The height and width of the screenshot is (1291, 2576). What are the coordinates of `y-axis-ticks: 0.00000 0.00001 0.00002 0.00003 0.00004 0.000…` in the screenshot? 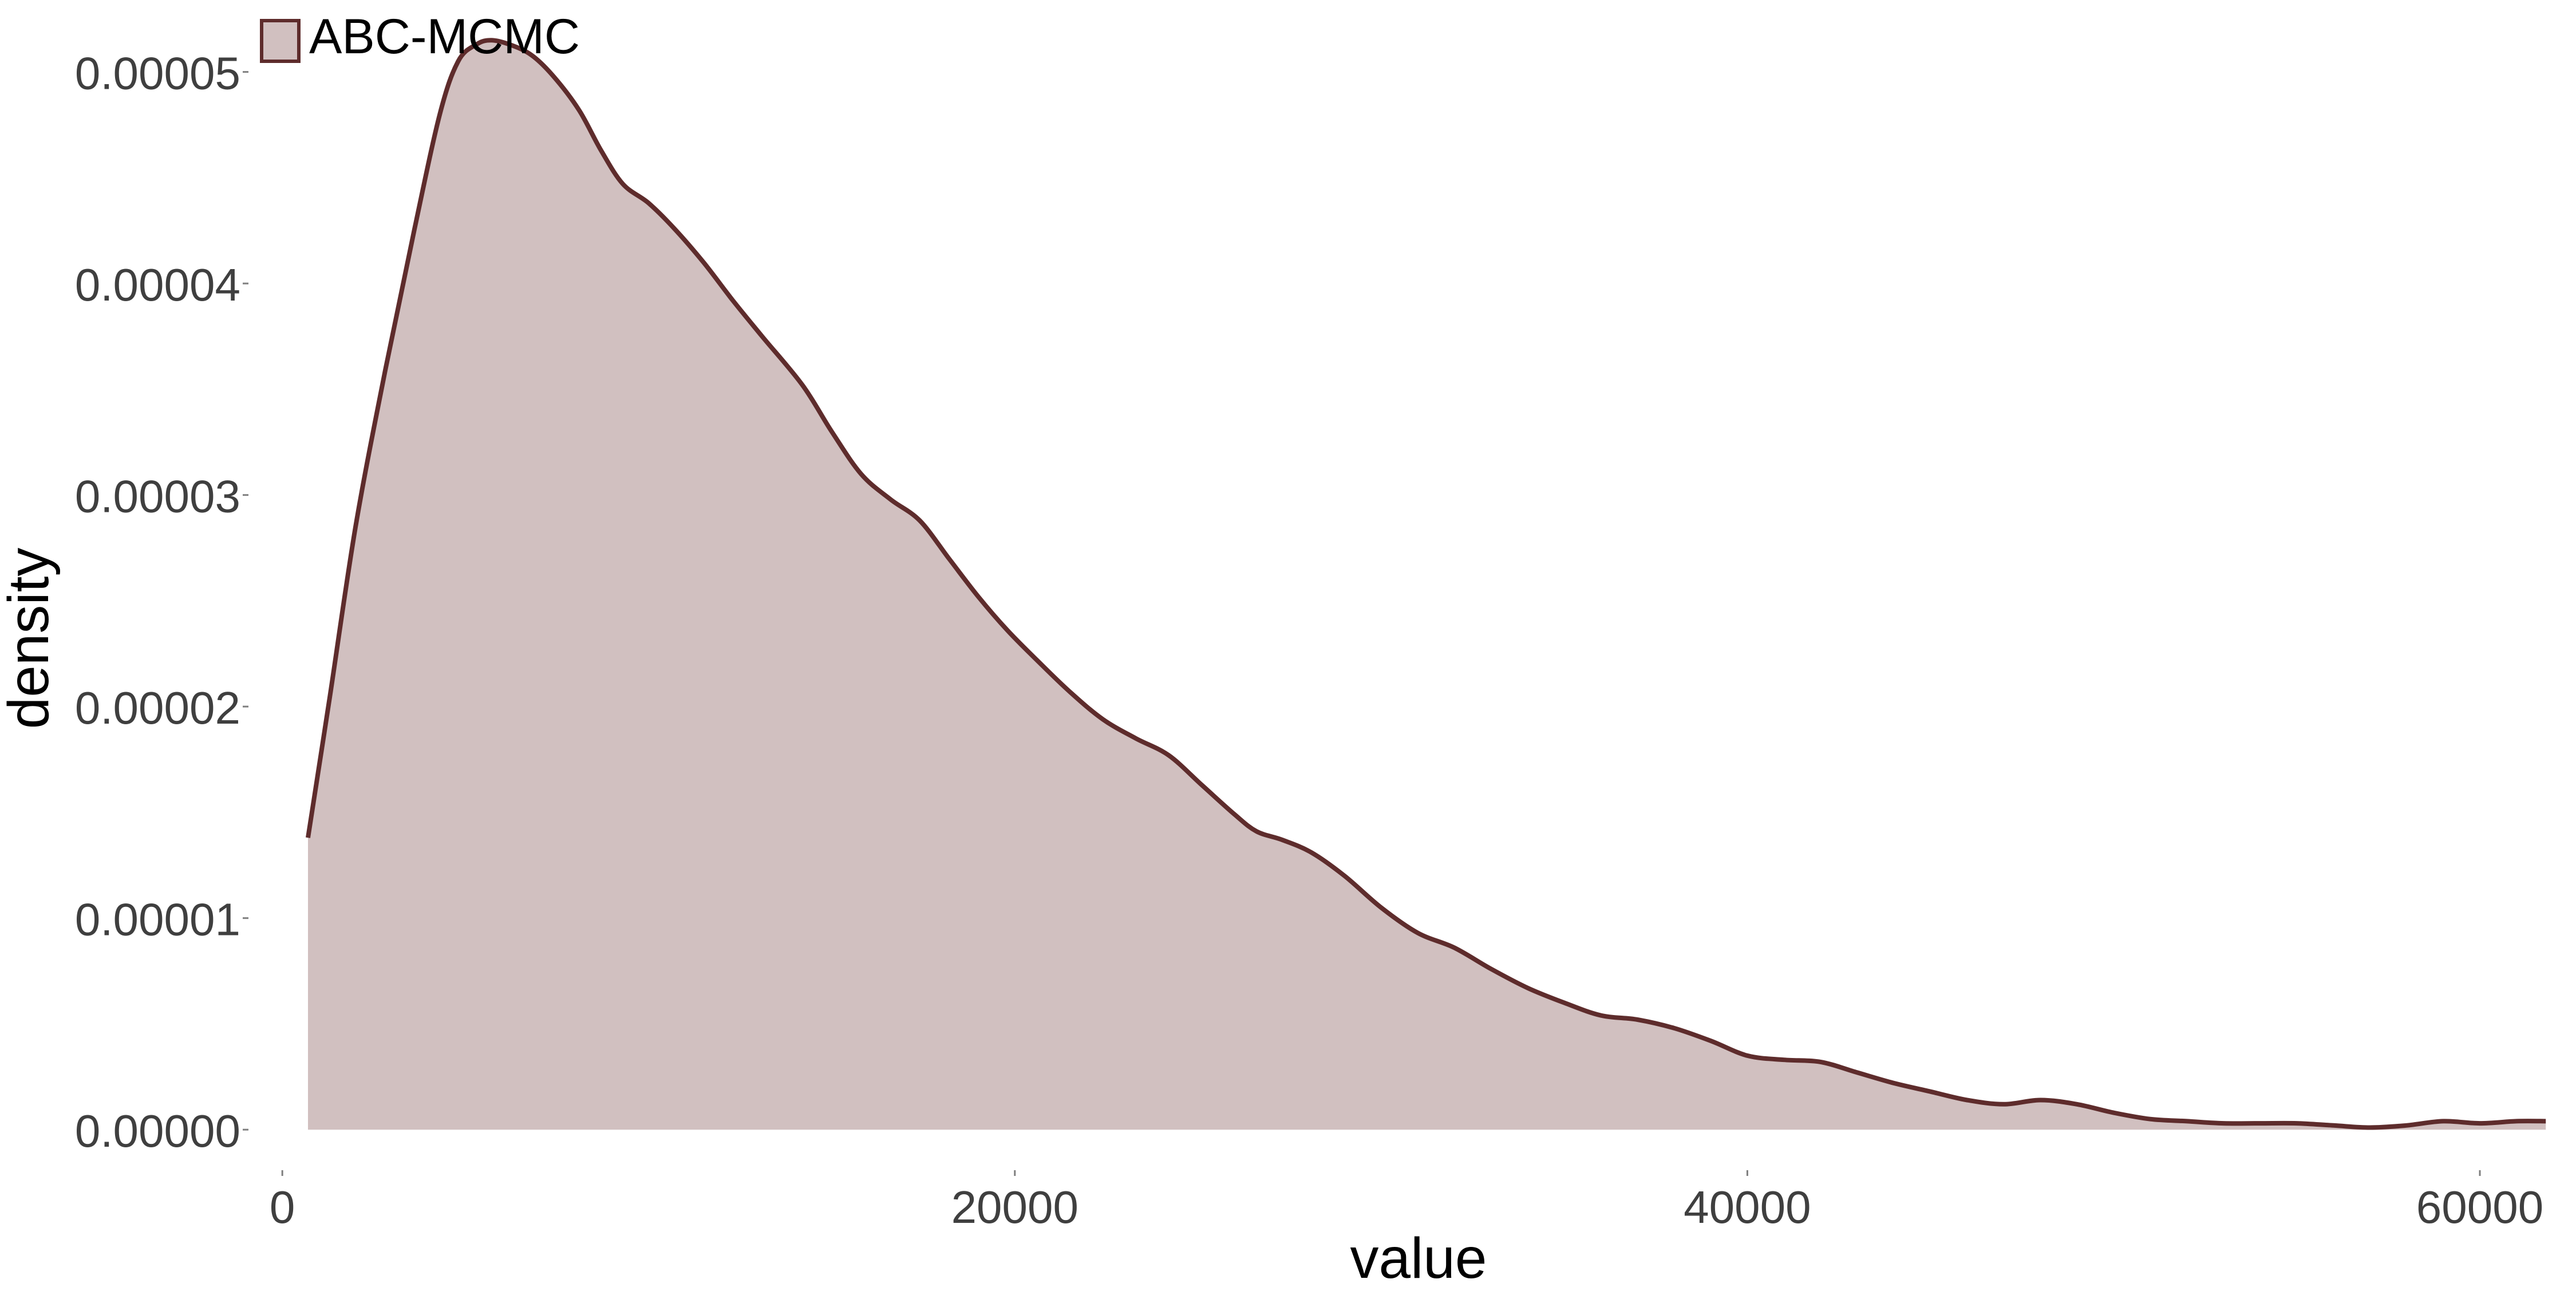 It's located at (161, 602).